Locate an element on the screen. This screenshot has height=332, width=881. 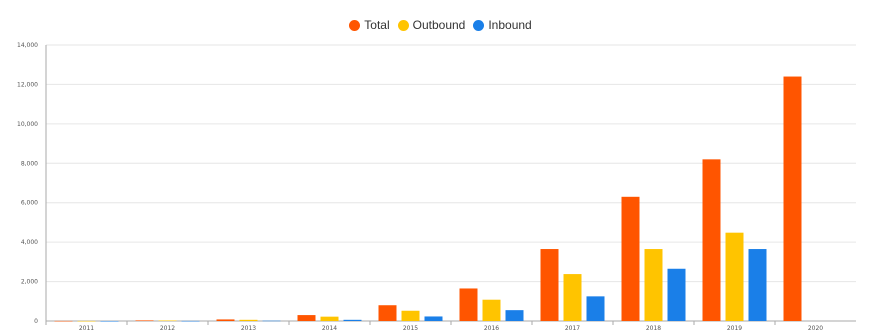
bar-outbound-2014 is located at coordinates (329, 318).